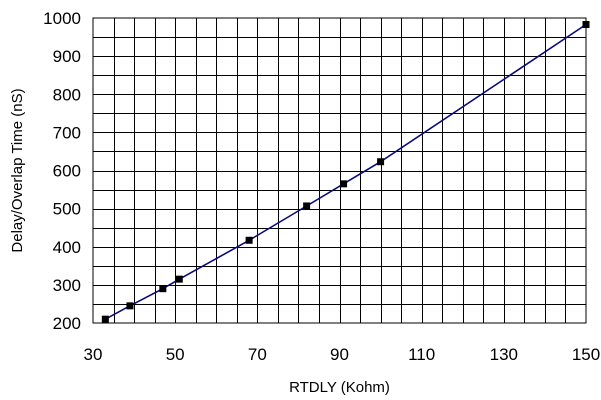 This screenshot has width=601, height=400. I want to click on y-tick-label: 200, so click(67, 323).